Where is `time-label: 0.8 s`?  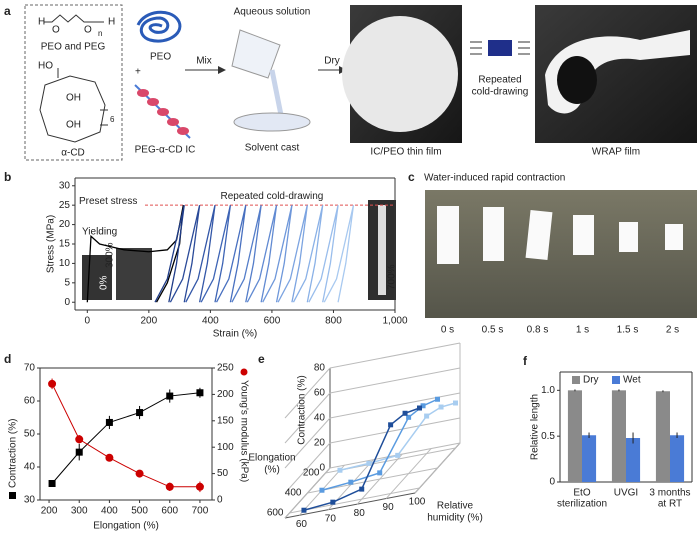
time-label: 0.8 s is located at coordinates (538, 330).